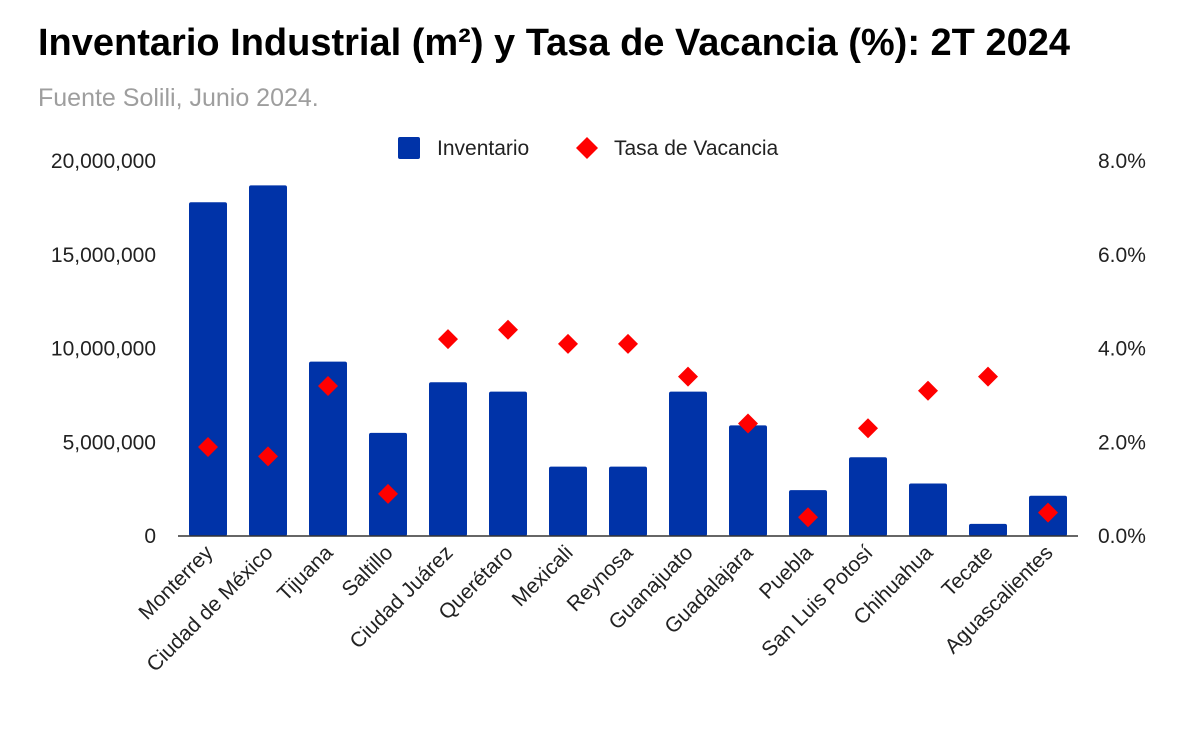 This screenshot has width=1200, height=742. Describe the element at coordinates (1122, 255) in the screenshot. I see `right-axis-tick-label: 6.0%` at that location.